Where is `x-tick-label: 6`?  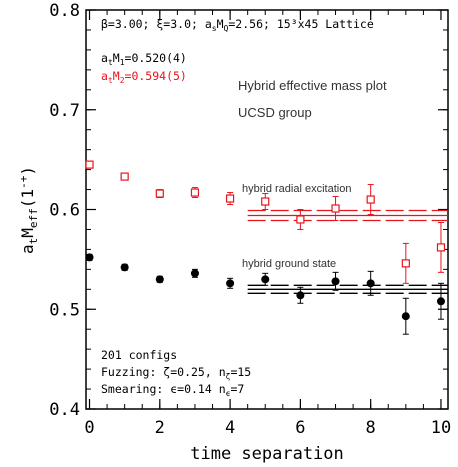 x-tick-label: 6 is located at coordinates (300, 428).